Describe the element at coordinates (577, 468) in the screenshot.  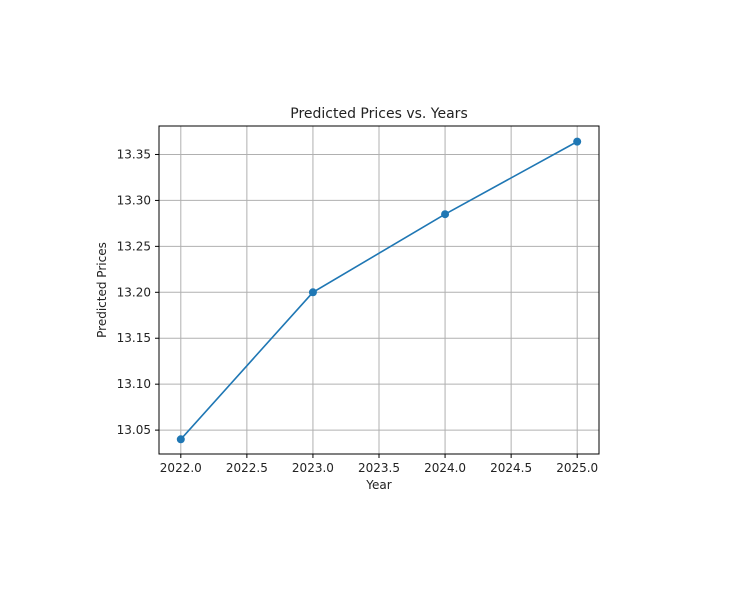
I see `x-tick-label: 2025.0` at that location.